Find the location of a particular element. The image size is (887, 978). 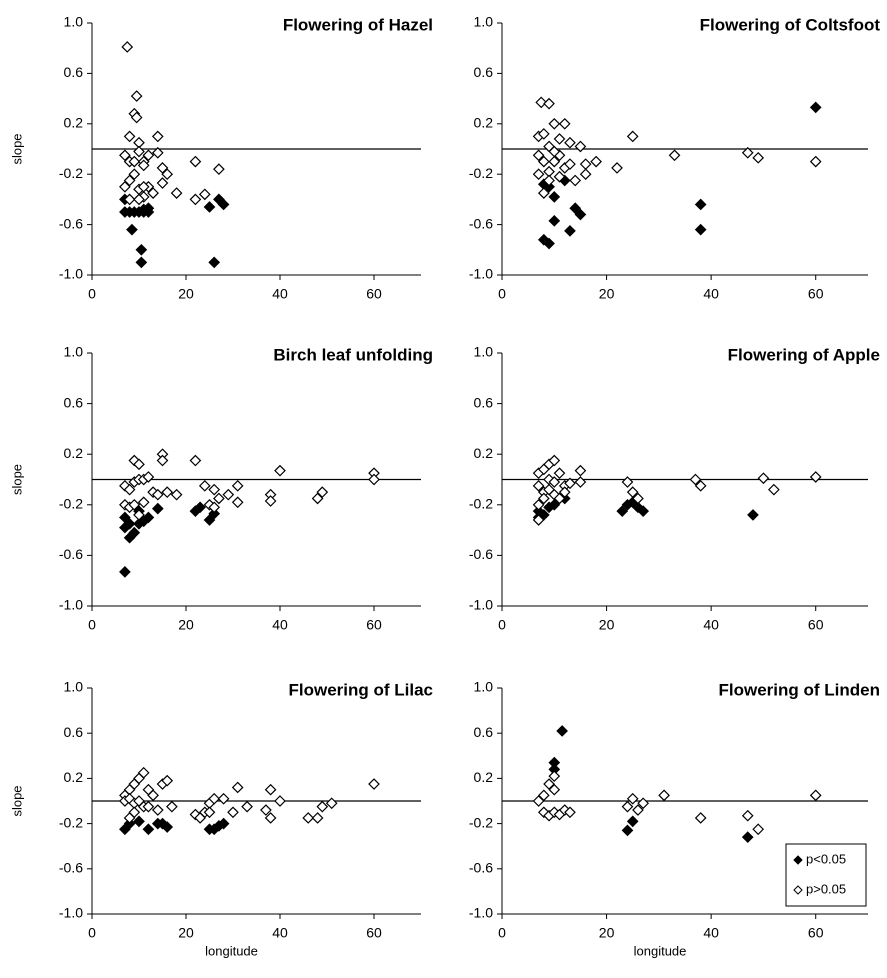

legend-marker is located at coordinates (798, 860).